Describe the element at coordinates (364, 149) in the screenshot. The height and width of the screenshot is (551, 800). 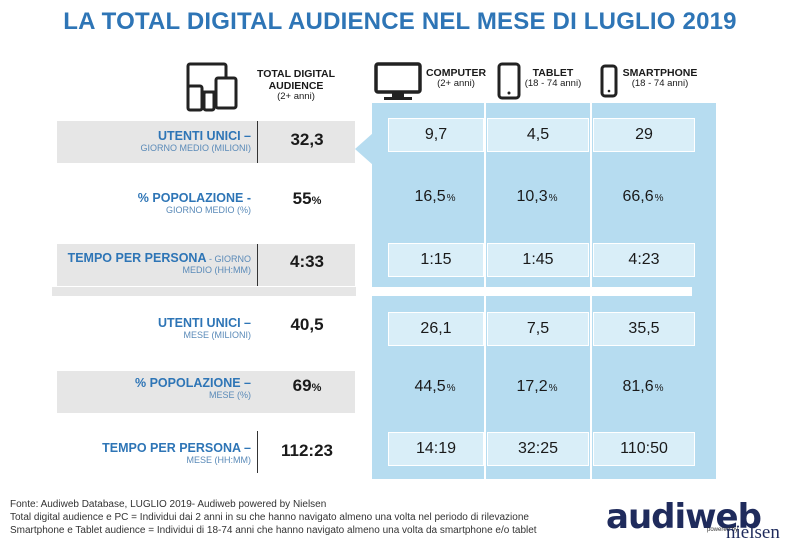
I see `panel-pointer` at that location.